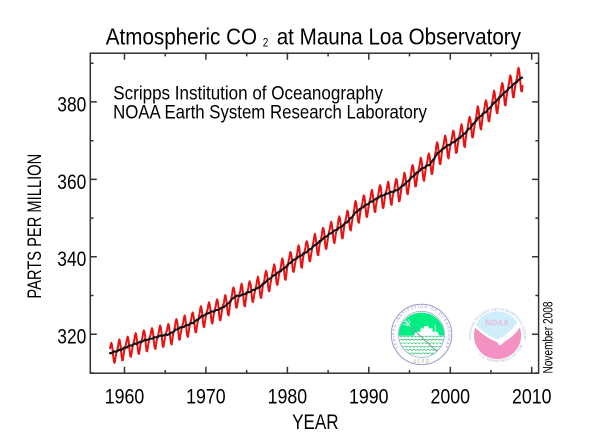  What do you see at coordinates (125, 397) in the screenshot?
I see `svg-text: 1960` at bounding box center [125, 397].